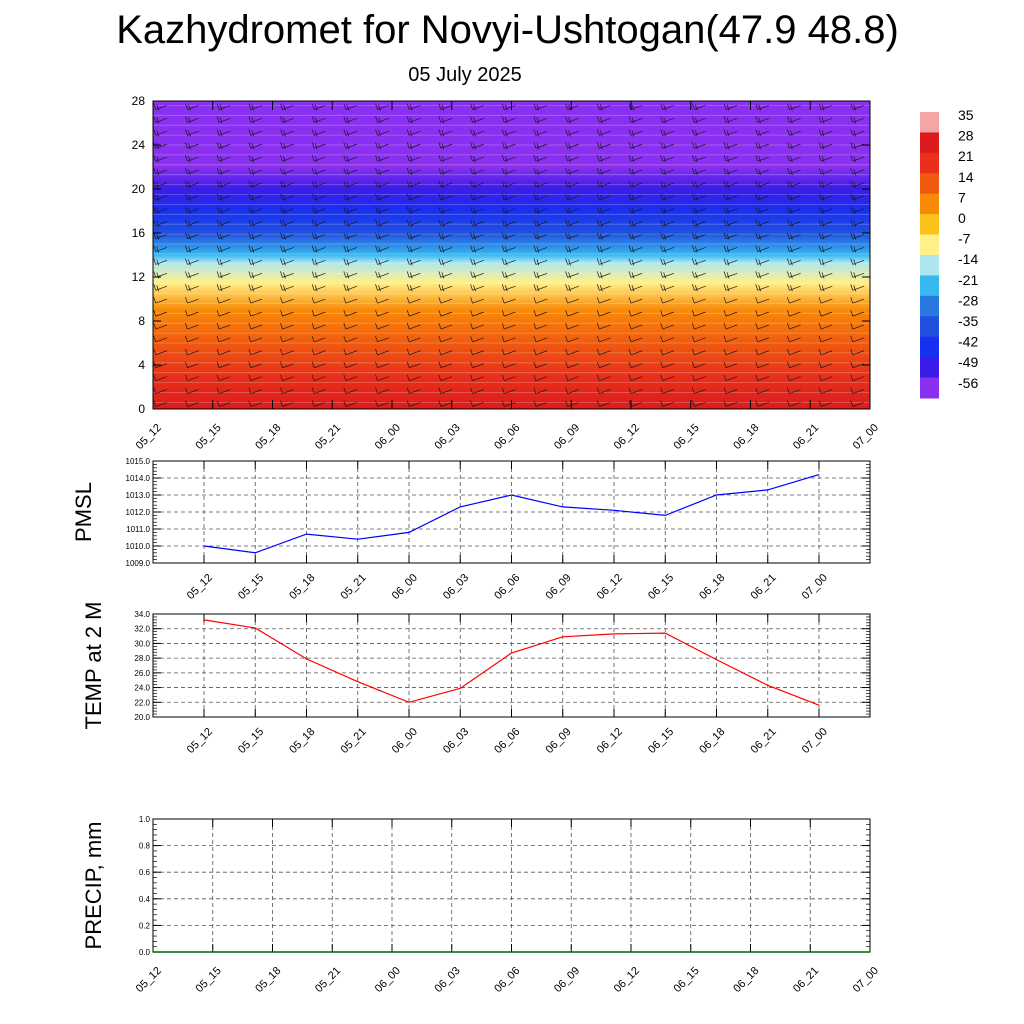 The width and height of the screenshot is (1024, 1024). I want to click on x-tick-label: 06_21, so click(764, 741).